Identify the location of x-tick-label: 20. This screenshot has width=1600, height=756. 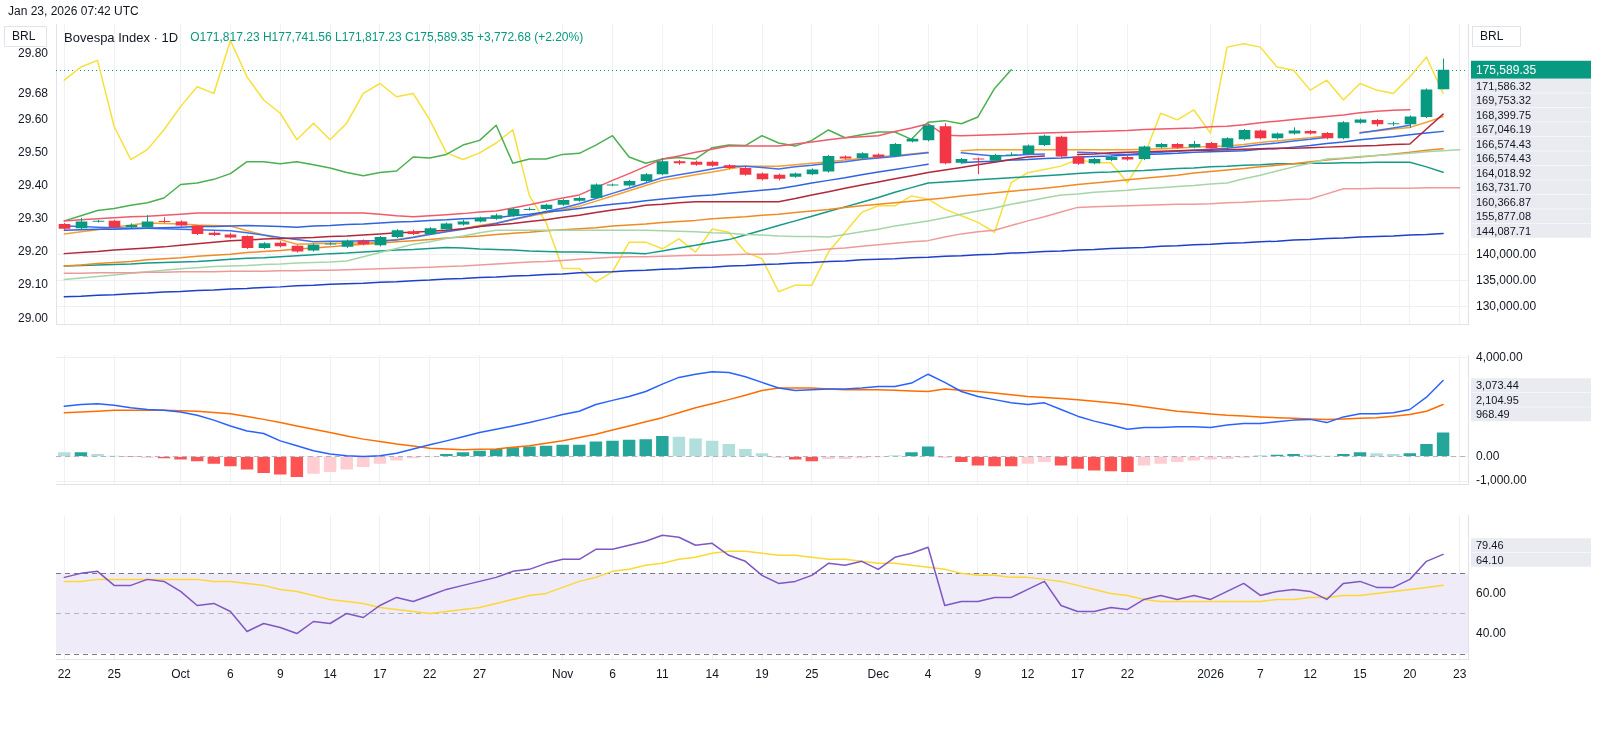
(1410, 674).